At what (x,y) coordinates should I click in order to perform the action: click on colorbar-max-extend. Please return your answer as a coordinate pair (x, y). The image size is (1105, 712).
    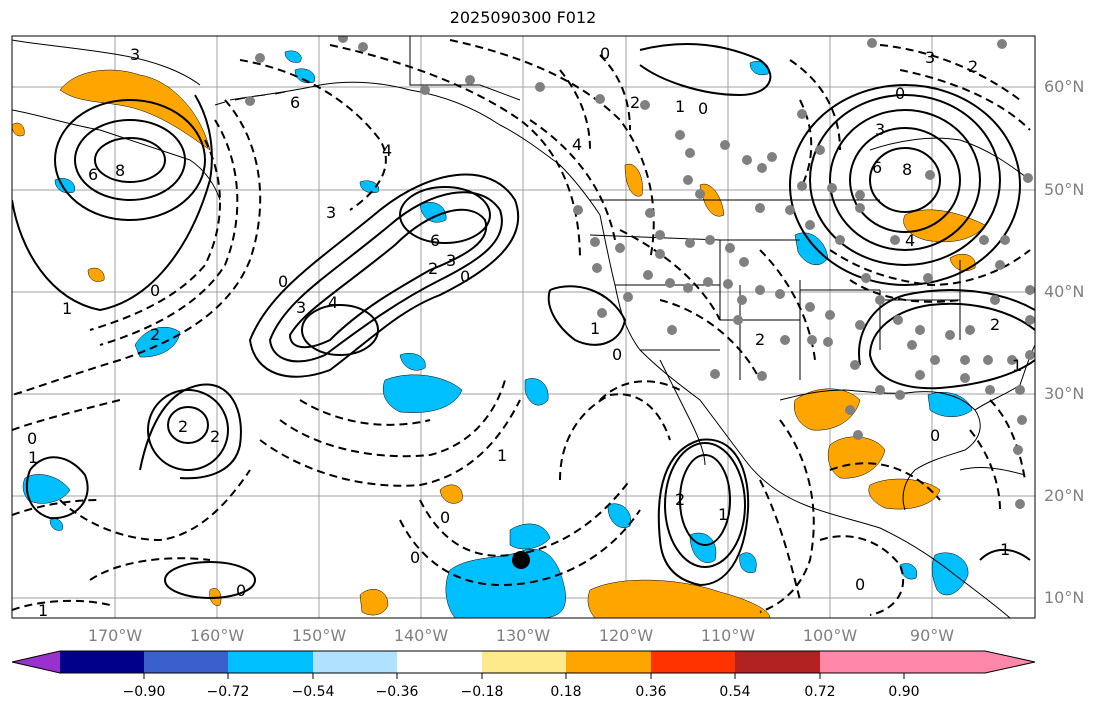
    Looking at the image, I should click on (969, 662).